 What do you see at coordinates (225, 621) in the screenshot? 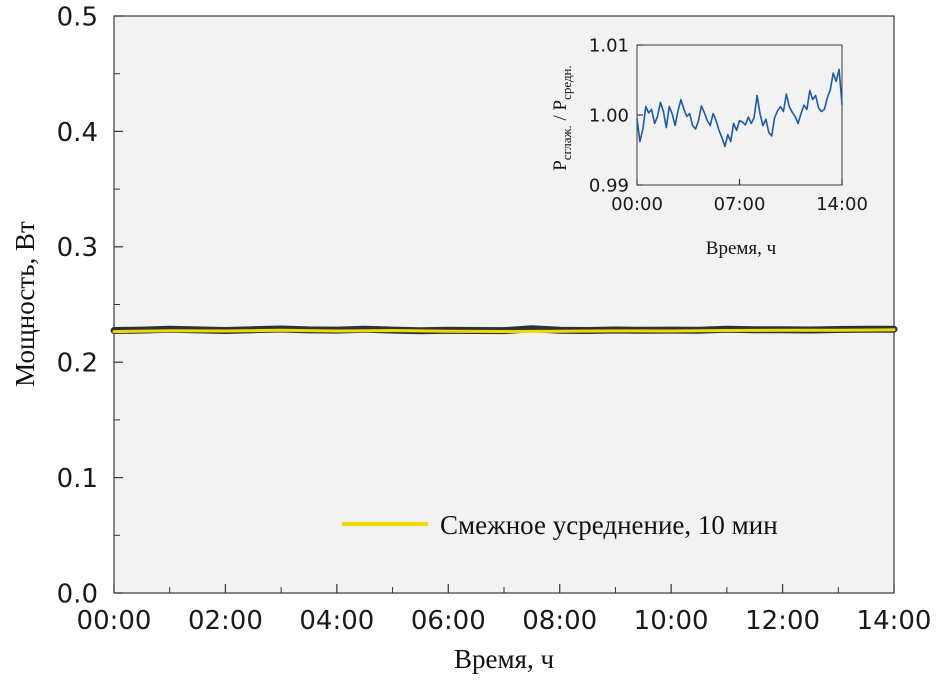
I see `x-tick-label: 02:00` at bounding box center [225, 621].